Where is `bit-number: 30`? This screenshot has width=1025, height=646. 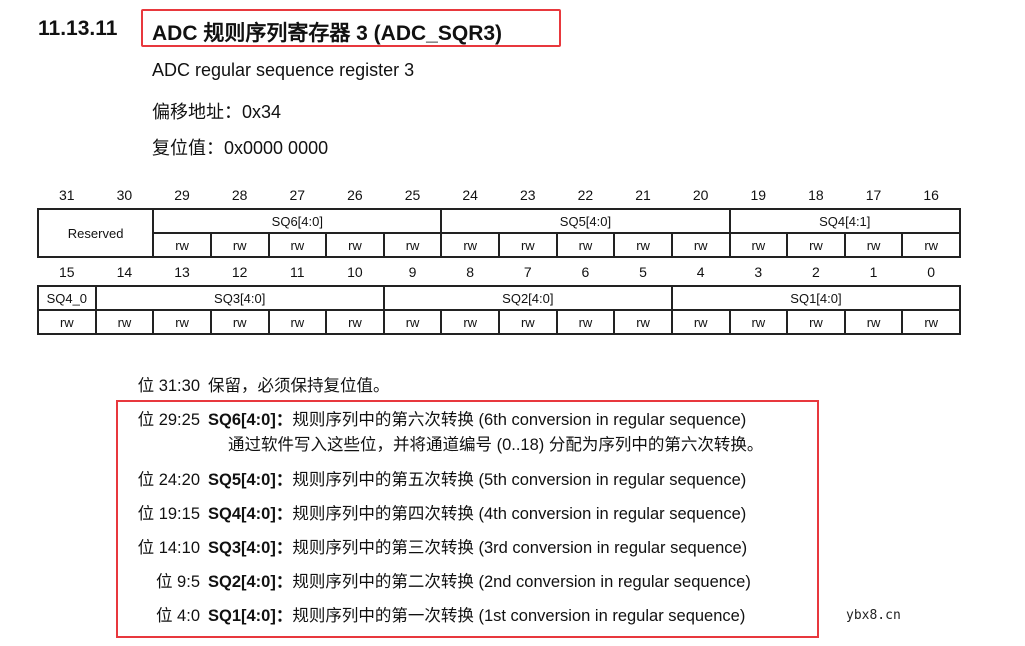
bit-number: 30 is located at coordinates (124, 195).